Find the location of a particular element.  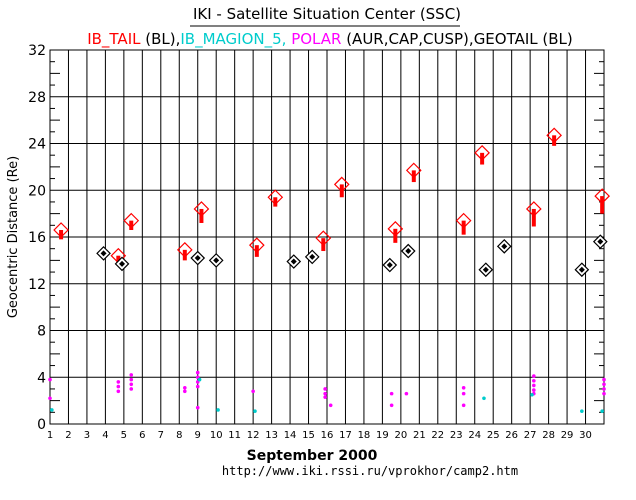

y-tick-label: 28 is located at coordinates (37, 98).